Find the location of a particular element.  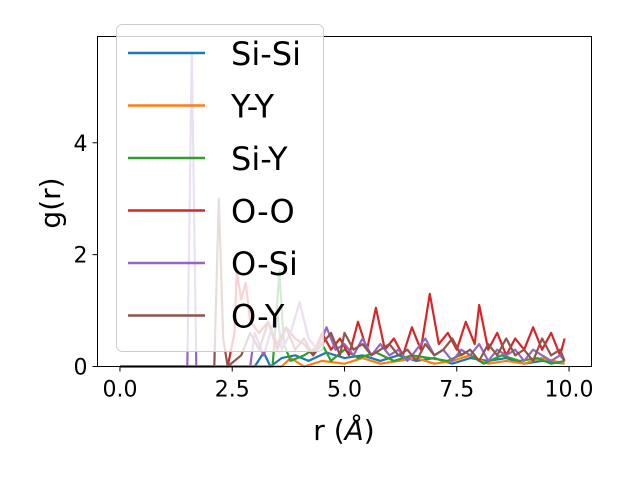

legend-label: Y-Y is located at coordinates (252, 107).